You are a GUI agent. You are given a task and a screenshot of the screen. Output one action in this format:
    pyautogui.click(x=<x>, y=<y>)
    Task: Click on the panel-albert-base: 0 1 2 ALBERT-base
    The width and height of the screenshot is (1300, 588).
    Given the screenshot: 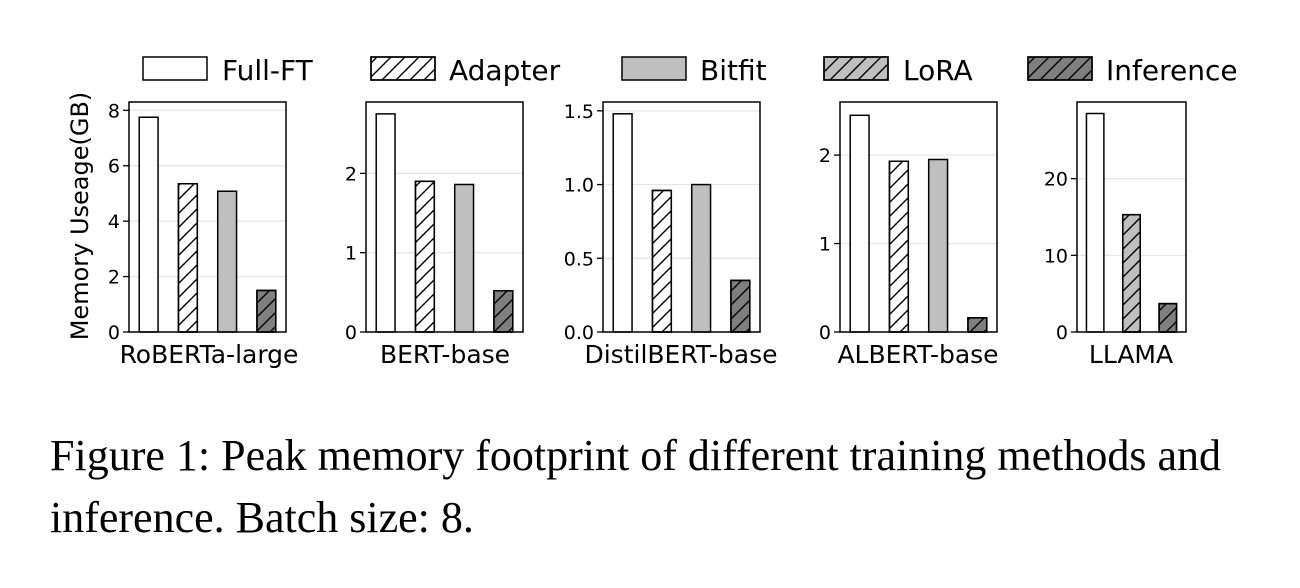 What is the action you would take?
    pyautogui.click(x=909, y=235)
    